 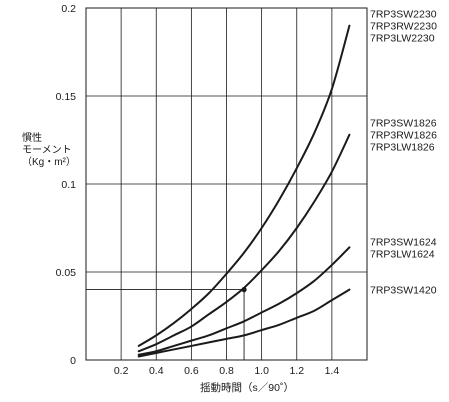 I want to click on y-tick-label-2: 0.1, so click(x=68, y=185).